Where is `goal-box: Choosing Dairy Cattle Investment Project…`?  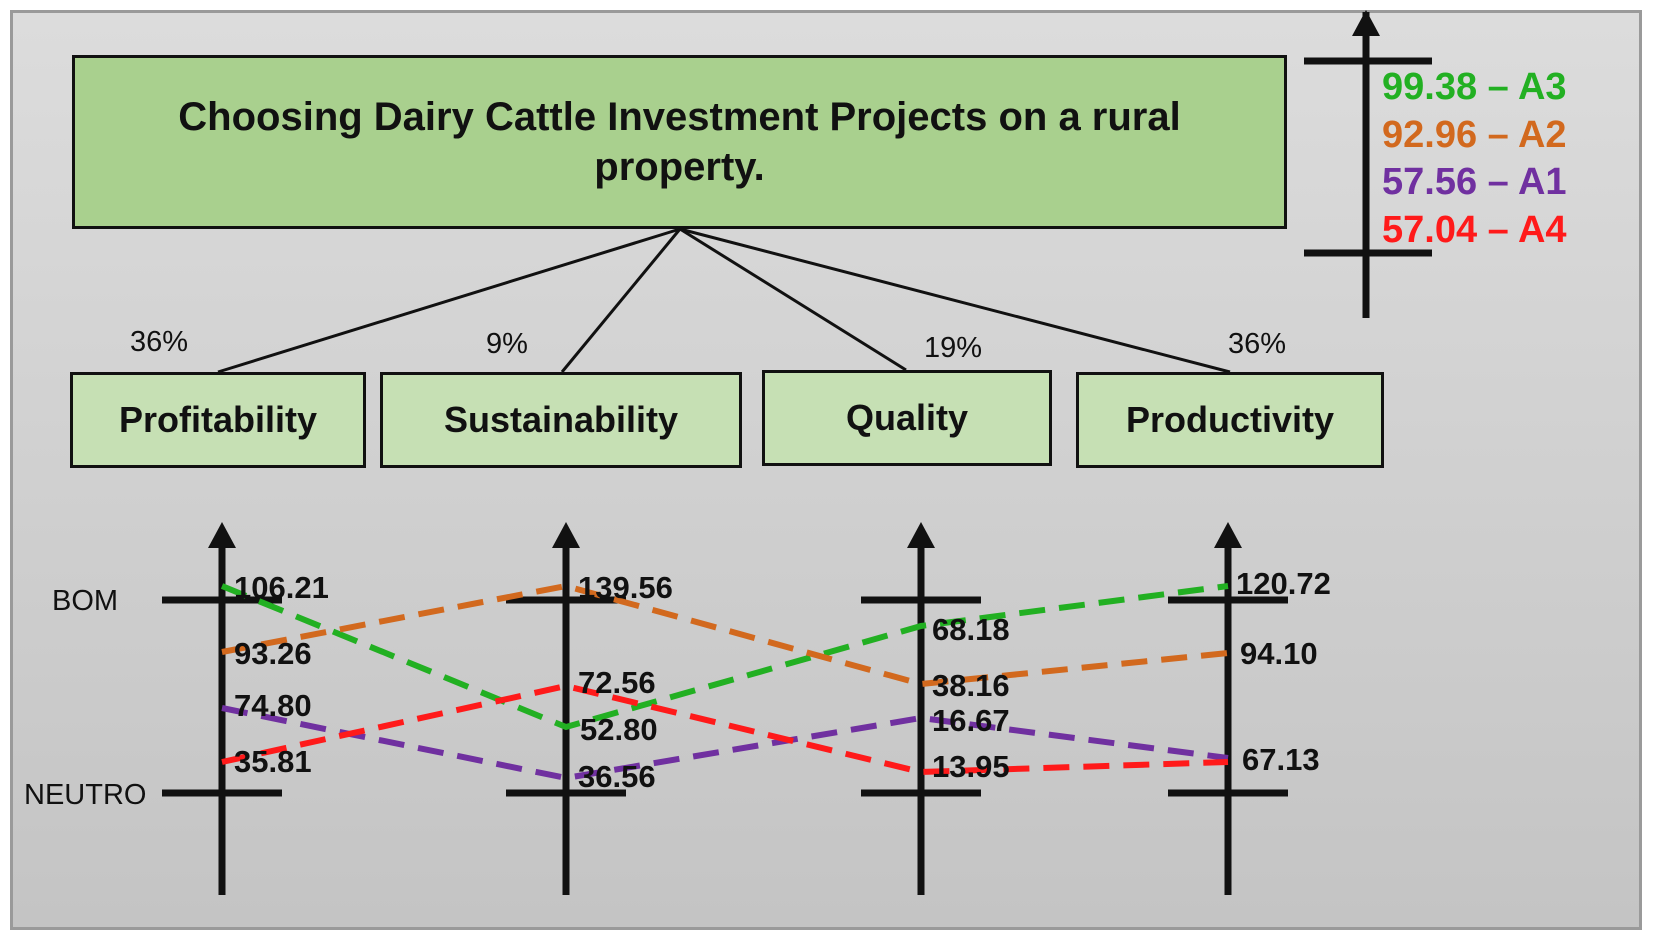 goal-box: Choosing Dairy Cattle Investment Project… is located at coordinates (679, 142).